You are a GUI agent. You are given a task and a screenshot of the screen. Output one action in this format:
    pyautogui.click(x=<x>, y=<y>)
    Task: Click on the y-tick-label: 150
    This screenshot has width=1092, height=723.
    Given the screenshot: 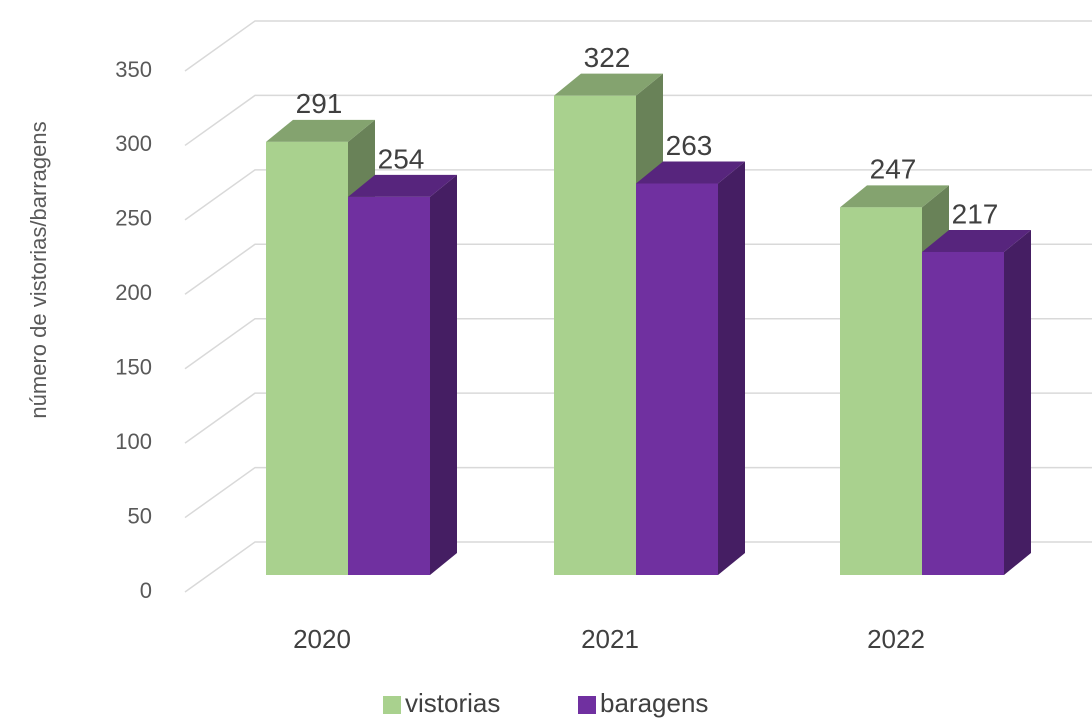 What is the action you would take?
    pyautogui.click(x=133, y=367)
    